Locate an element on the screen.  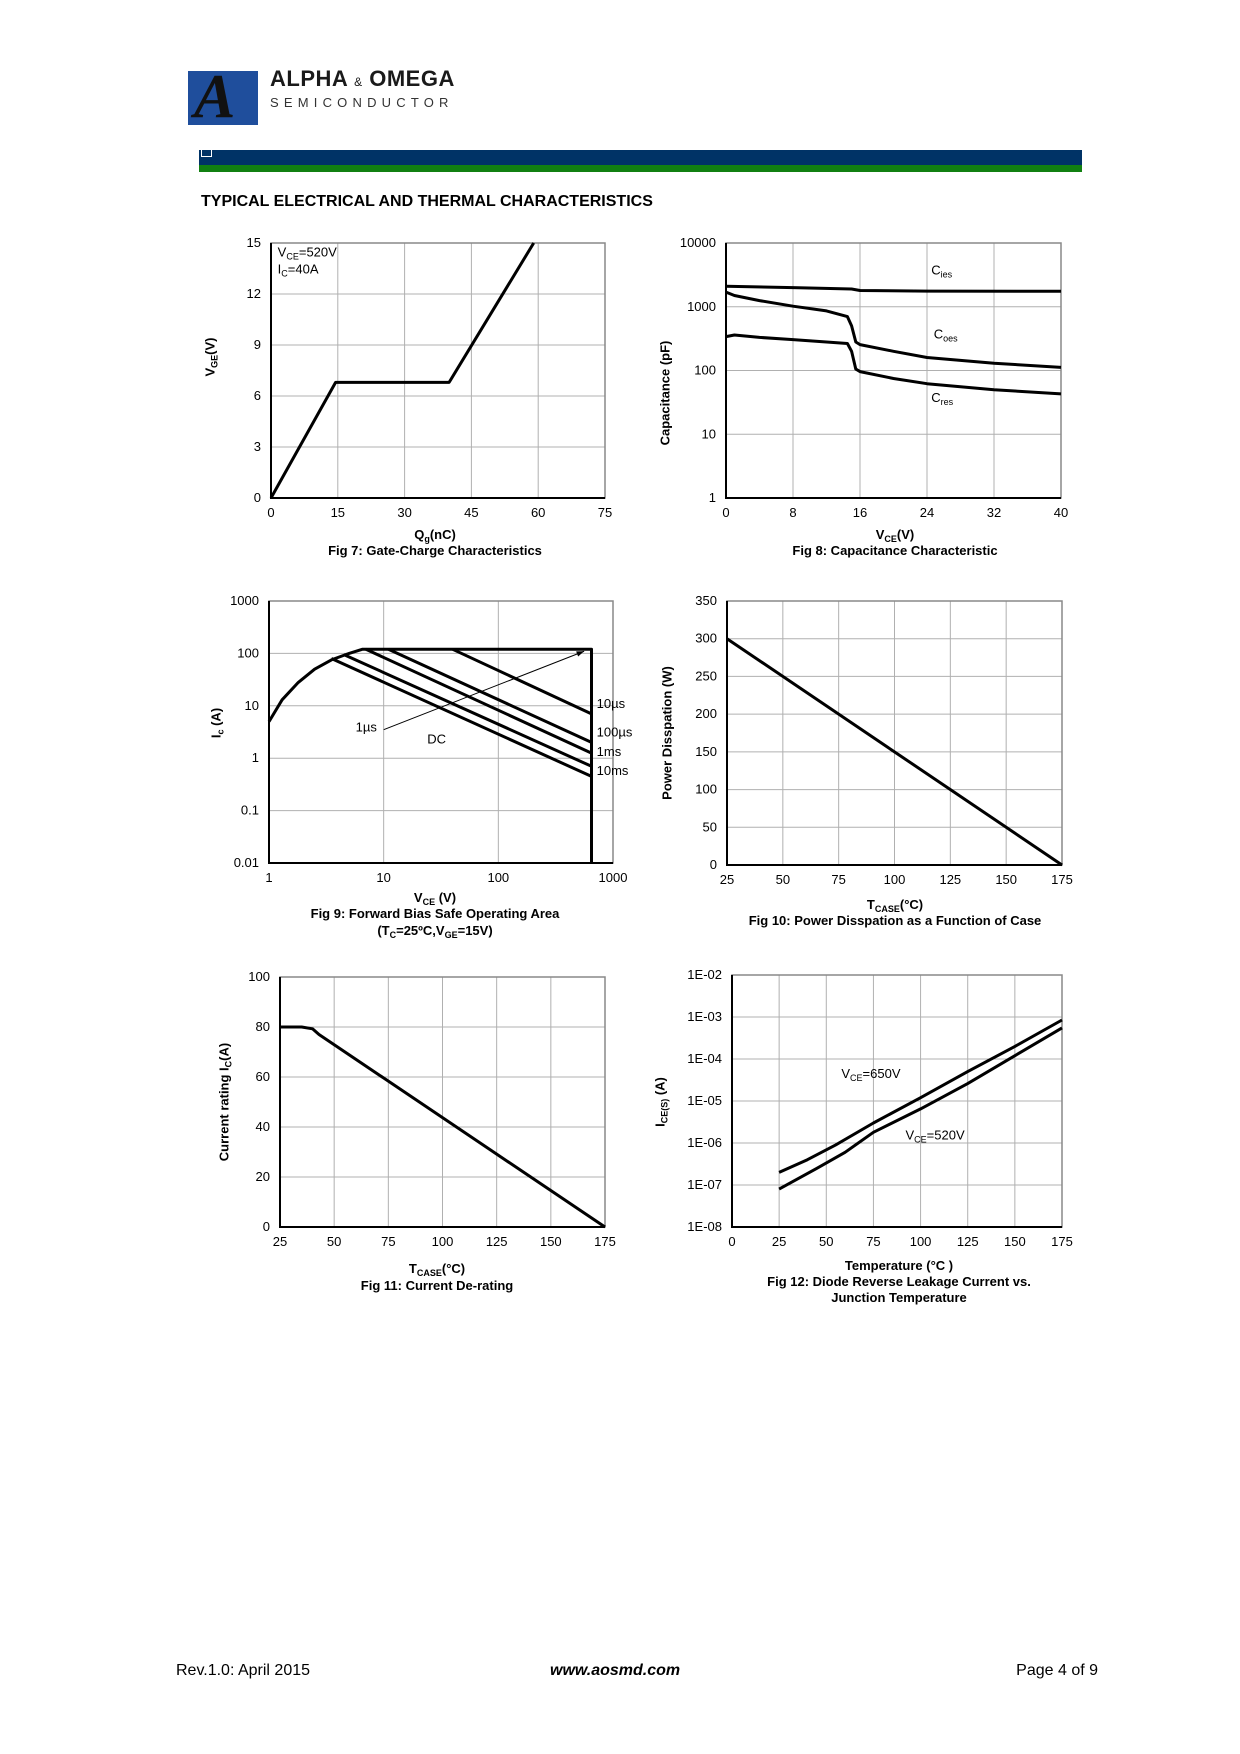
fig9-caption: Fig 9: Forward Bias Safe Operating Area is located at coordinates (435, 913).